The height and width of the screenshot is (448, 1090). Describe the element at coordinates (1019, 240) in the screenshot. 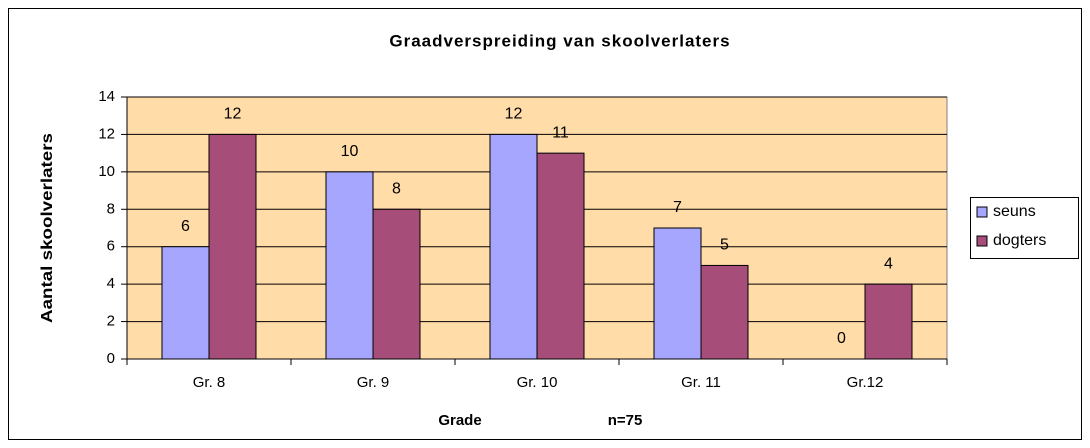

I see `legend-label: dogters` at that location.